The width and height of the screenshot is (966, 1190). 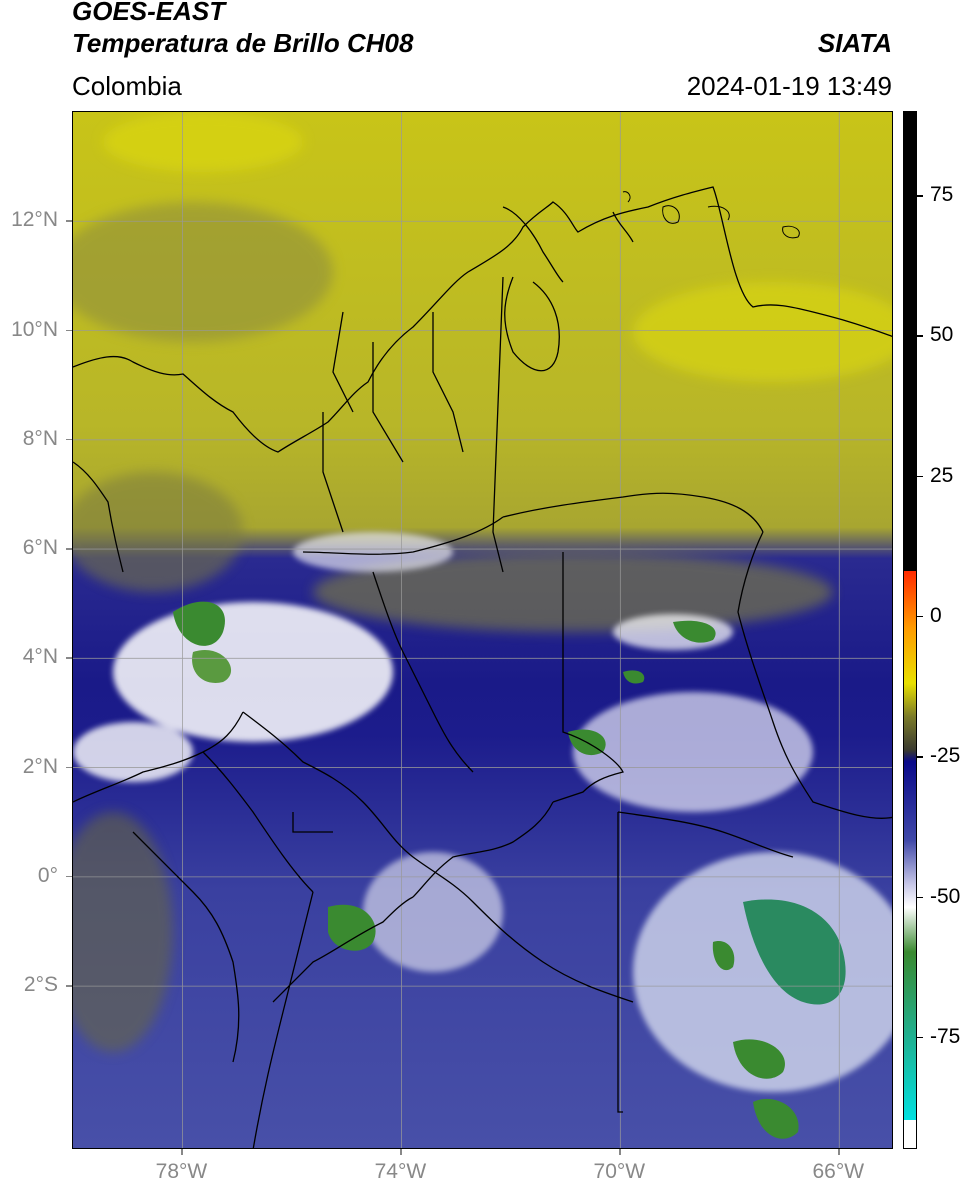 What do you see at coordinates (40, 766) in the screenshot?
I see `latitude-tick-label: 2°N` at bounding box center [40, 766].